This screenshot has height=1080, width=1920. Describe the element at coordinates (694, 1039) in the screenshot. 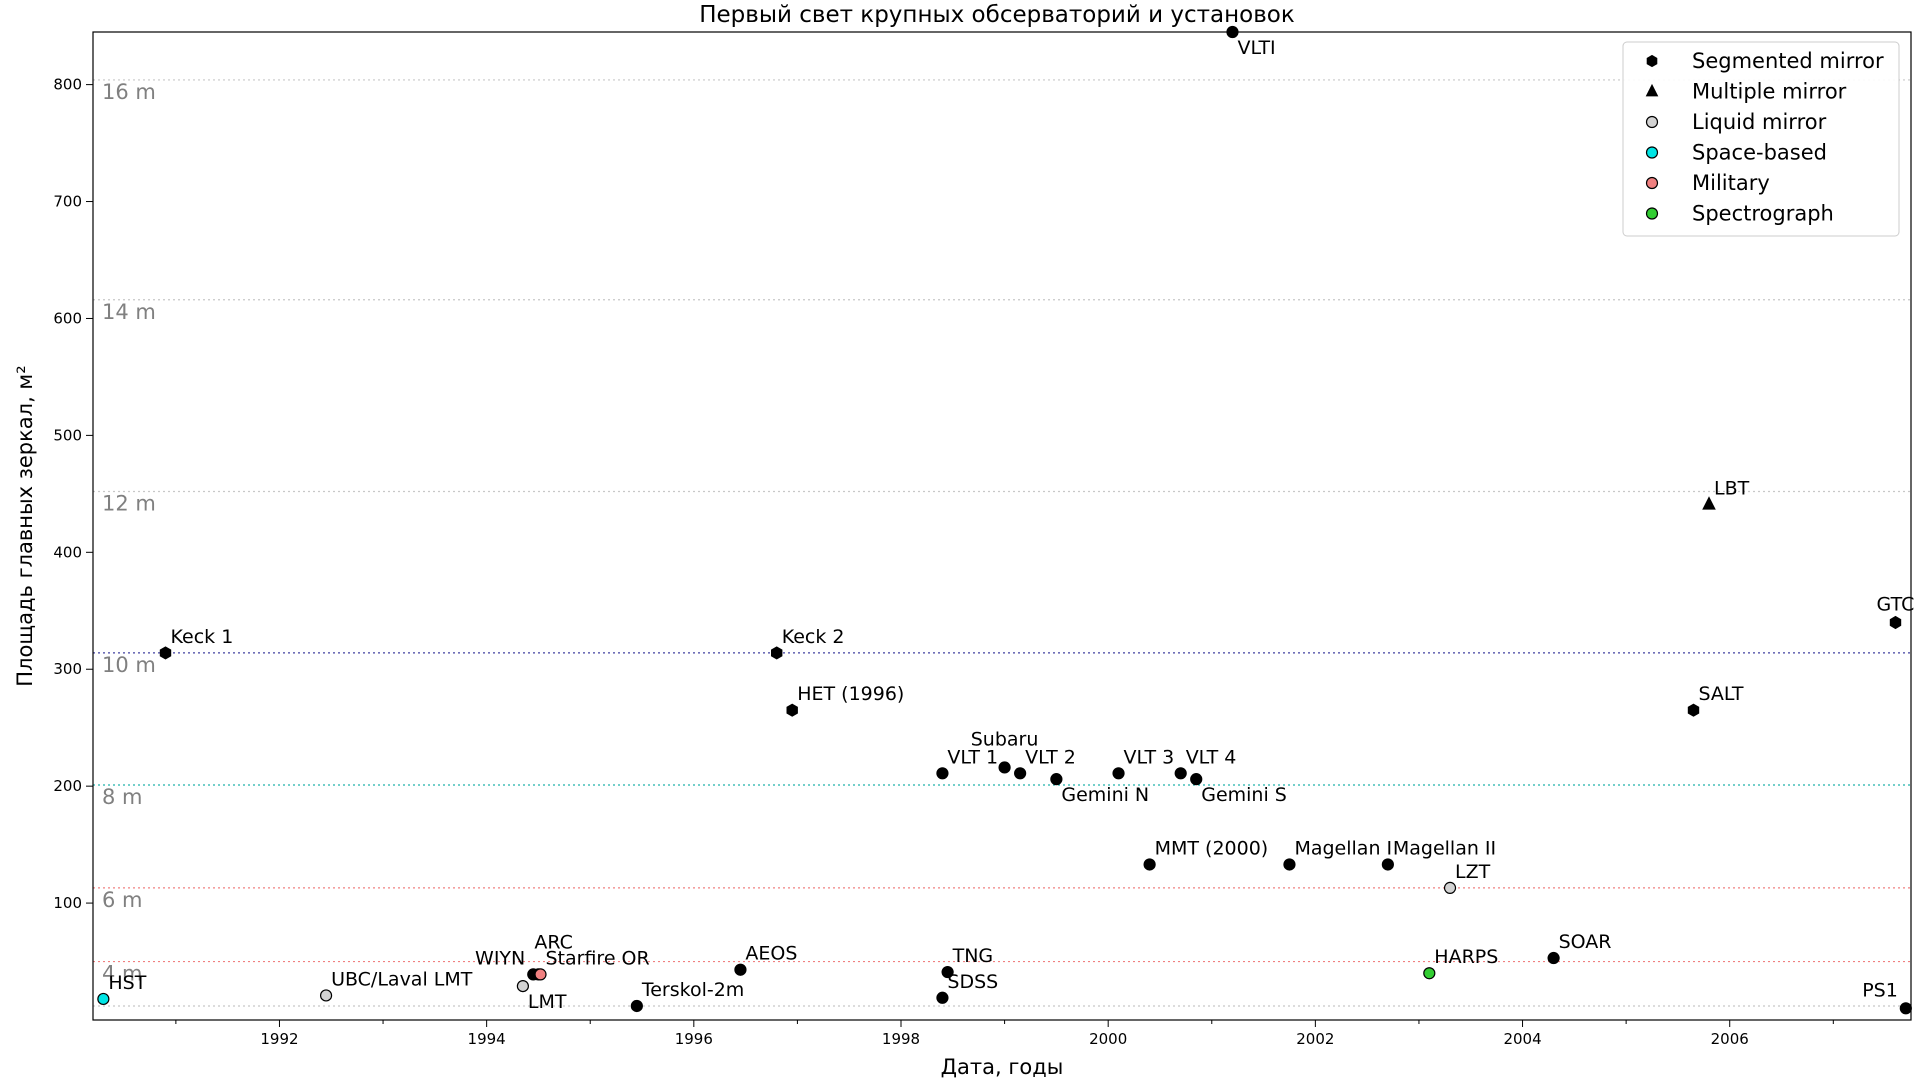

I see `x-tick-label-1996: 1996` at that location.